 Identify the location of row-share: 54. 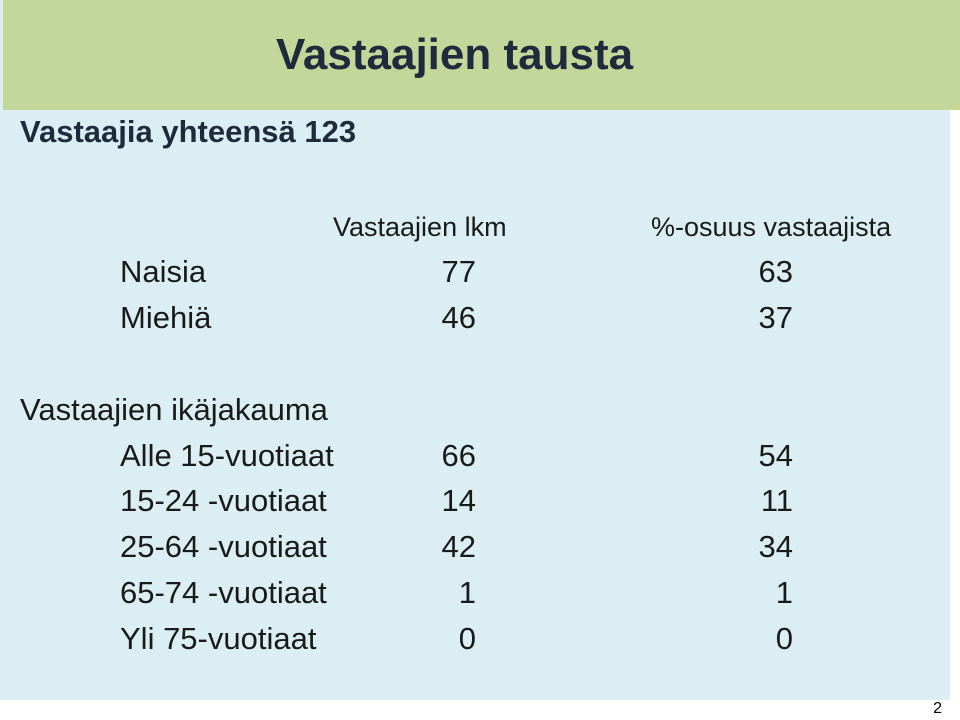
(775, 455).